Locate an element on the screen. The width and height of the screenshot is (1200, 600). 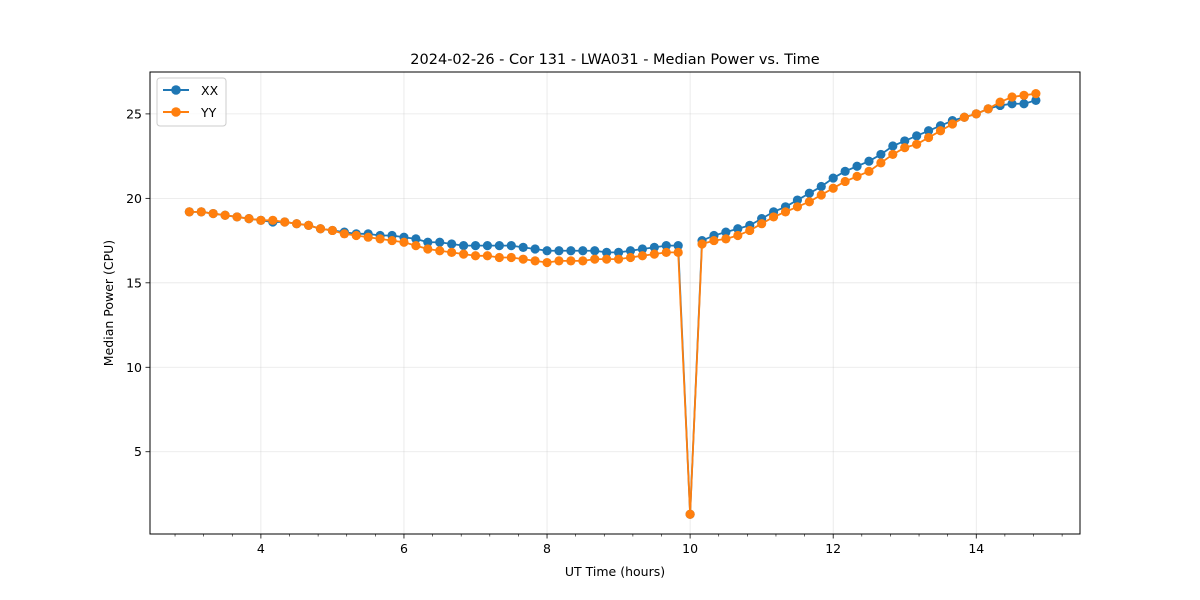
legend-marker-yy is located at coordinates (176, 112).